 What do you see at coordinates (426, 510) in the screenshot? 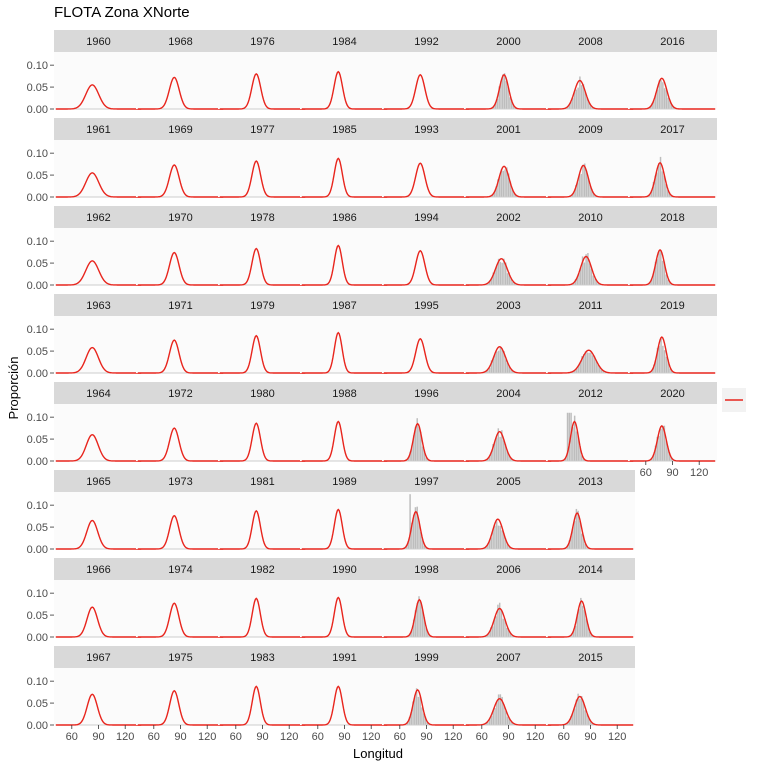
I see `facet-1997: 1997` at bounding box center [426, 510].